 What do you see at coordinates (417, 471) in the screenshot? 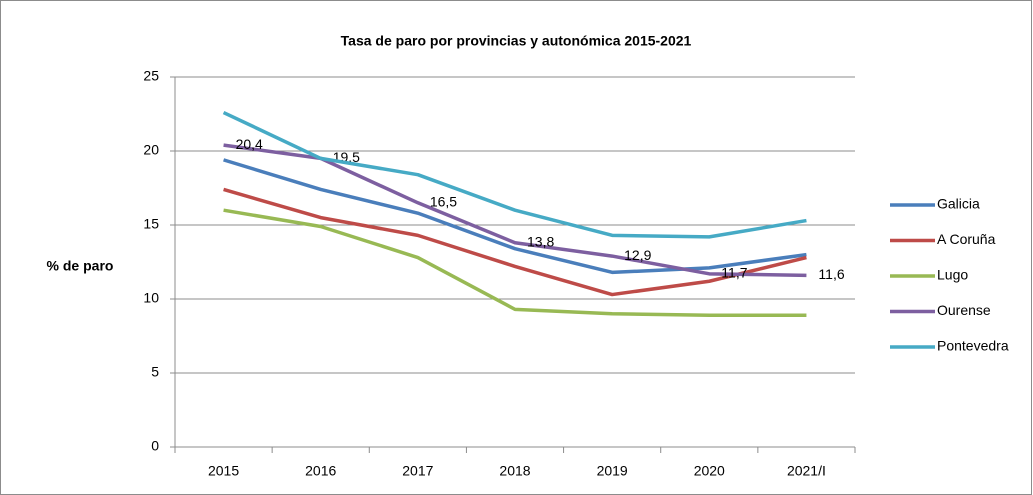
I see `x-tick-label: 2017` at bounding box center [417, 471].